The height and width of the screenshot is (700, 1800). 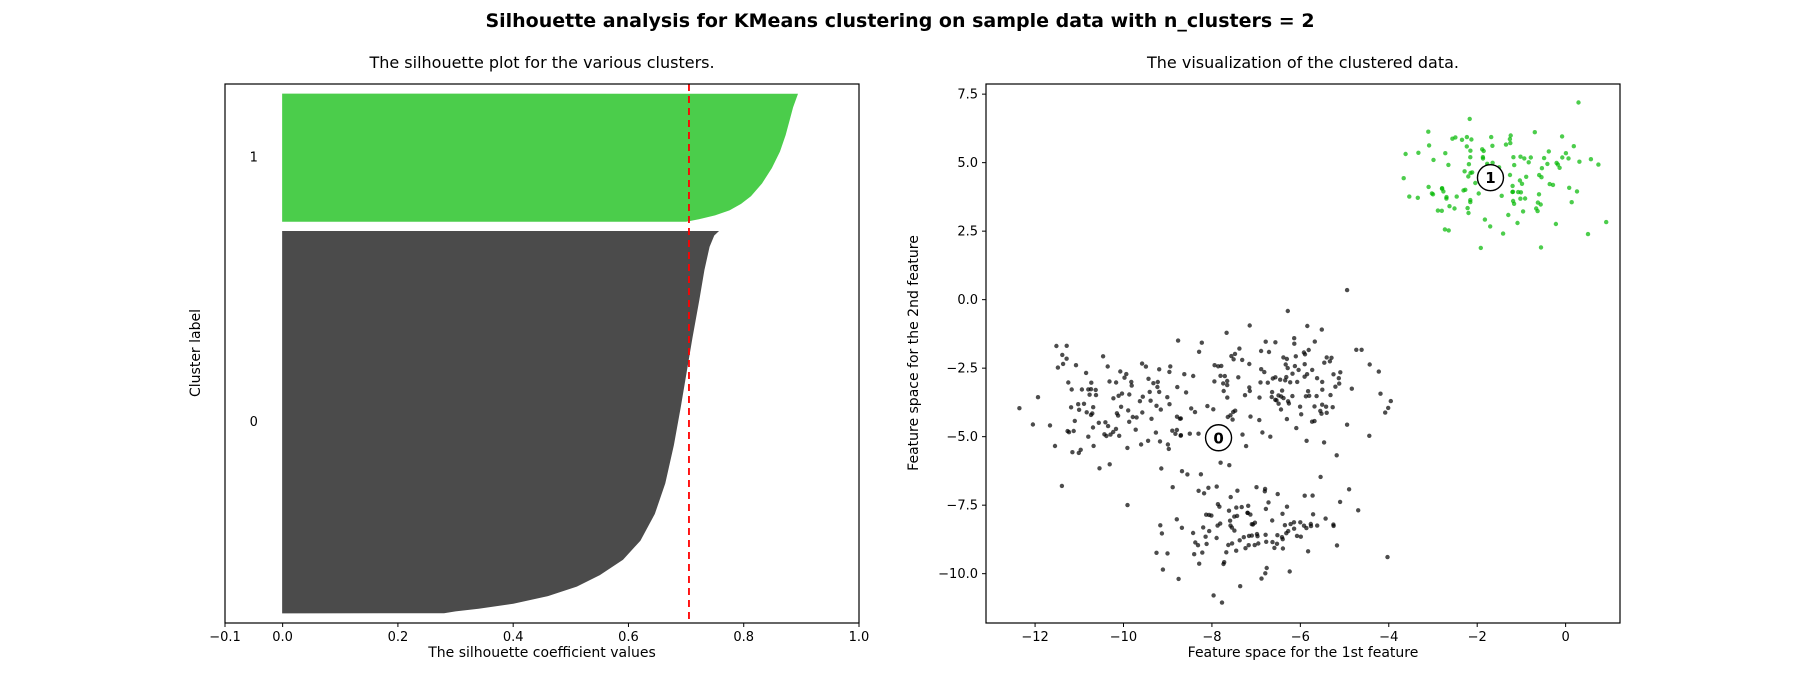 I want to click on scatter-plot-title: The visualization of the clustered data., so click(x=1303, y=62).